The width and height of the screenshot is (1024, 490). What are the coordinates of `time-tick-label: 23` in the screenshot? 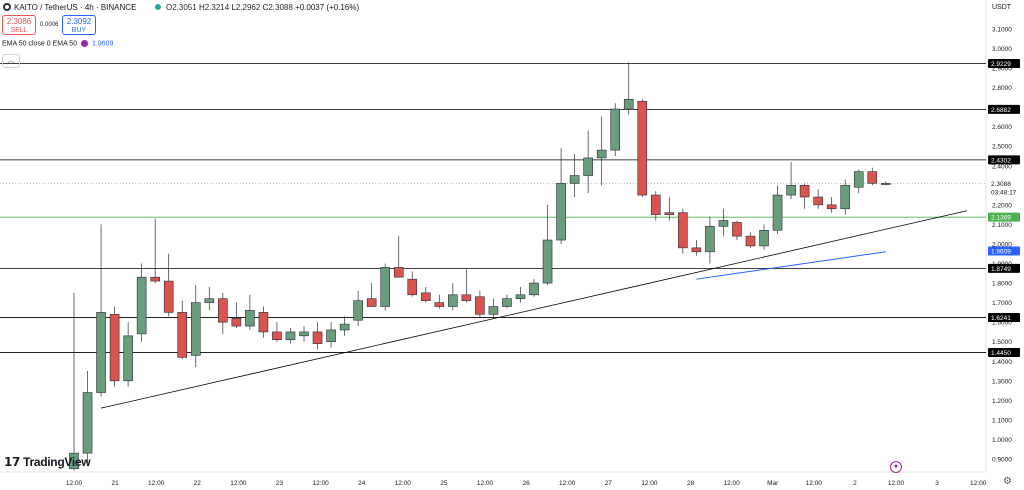 It's located at (280, 483).